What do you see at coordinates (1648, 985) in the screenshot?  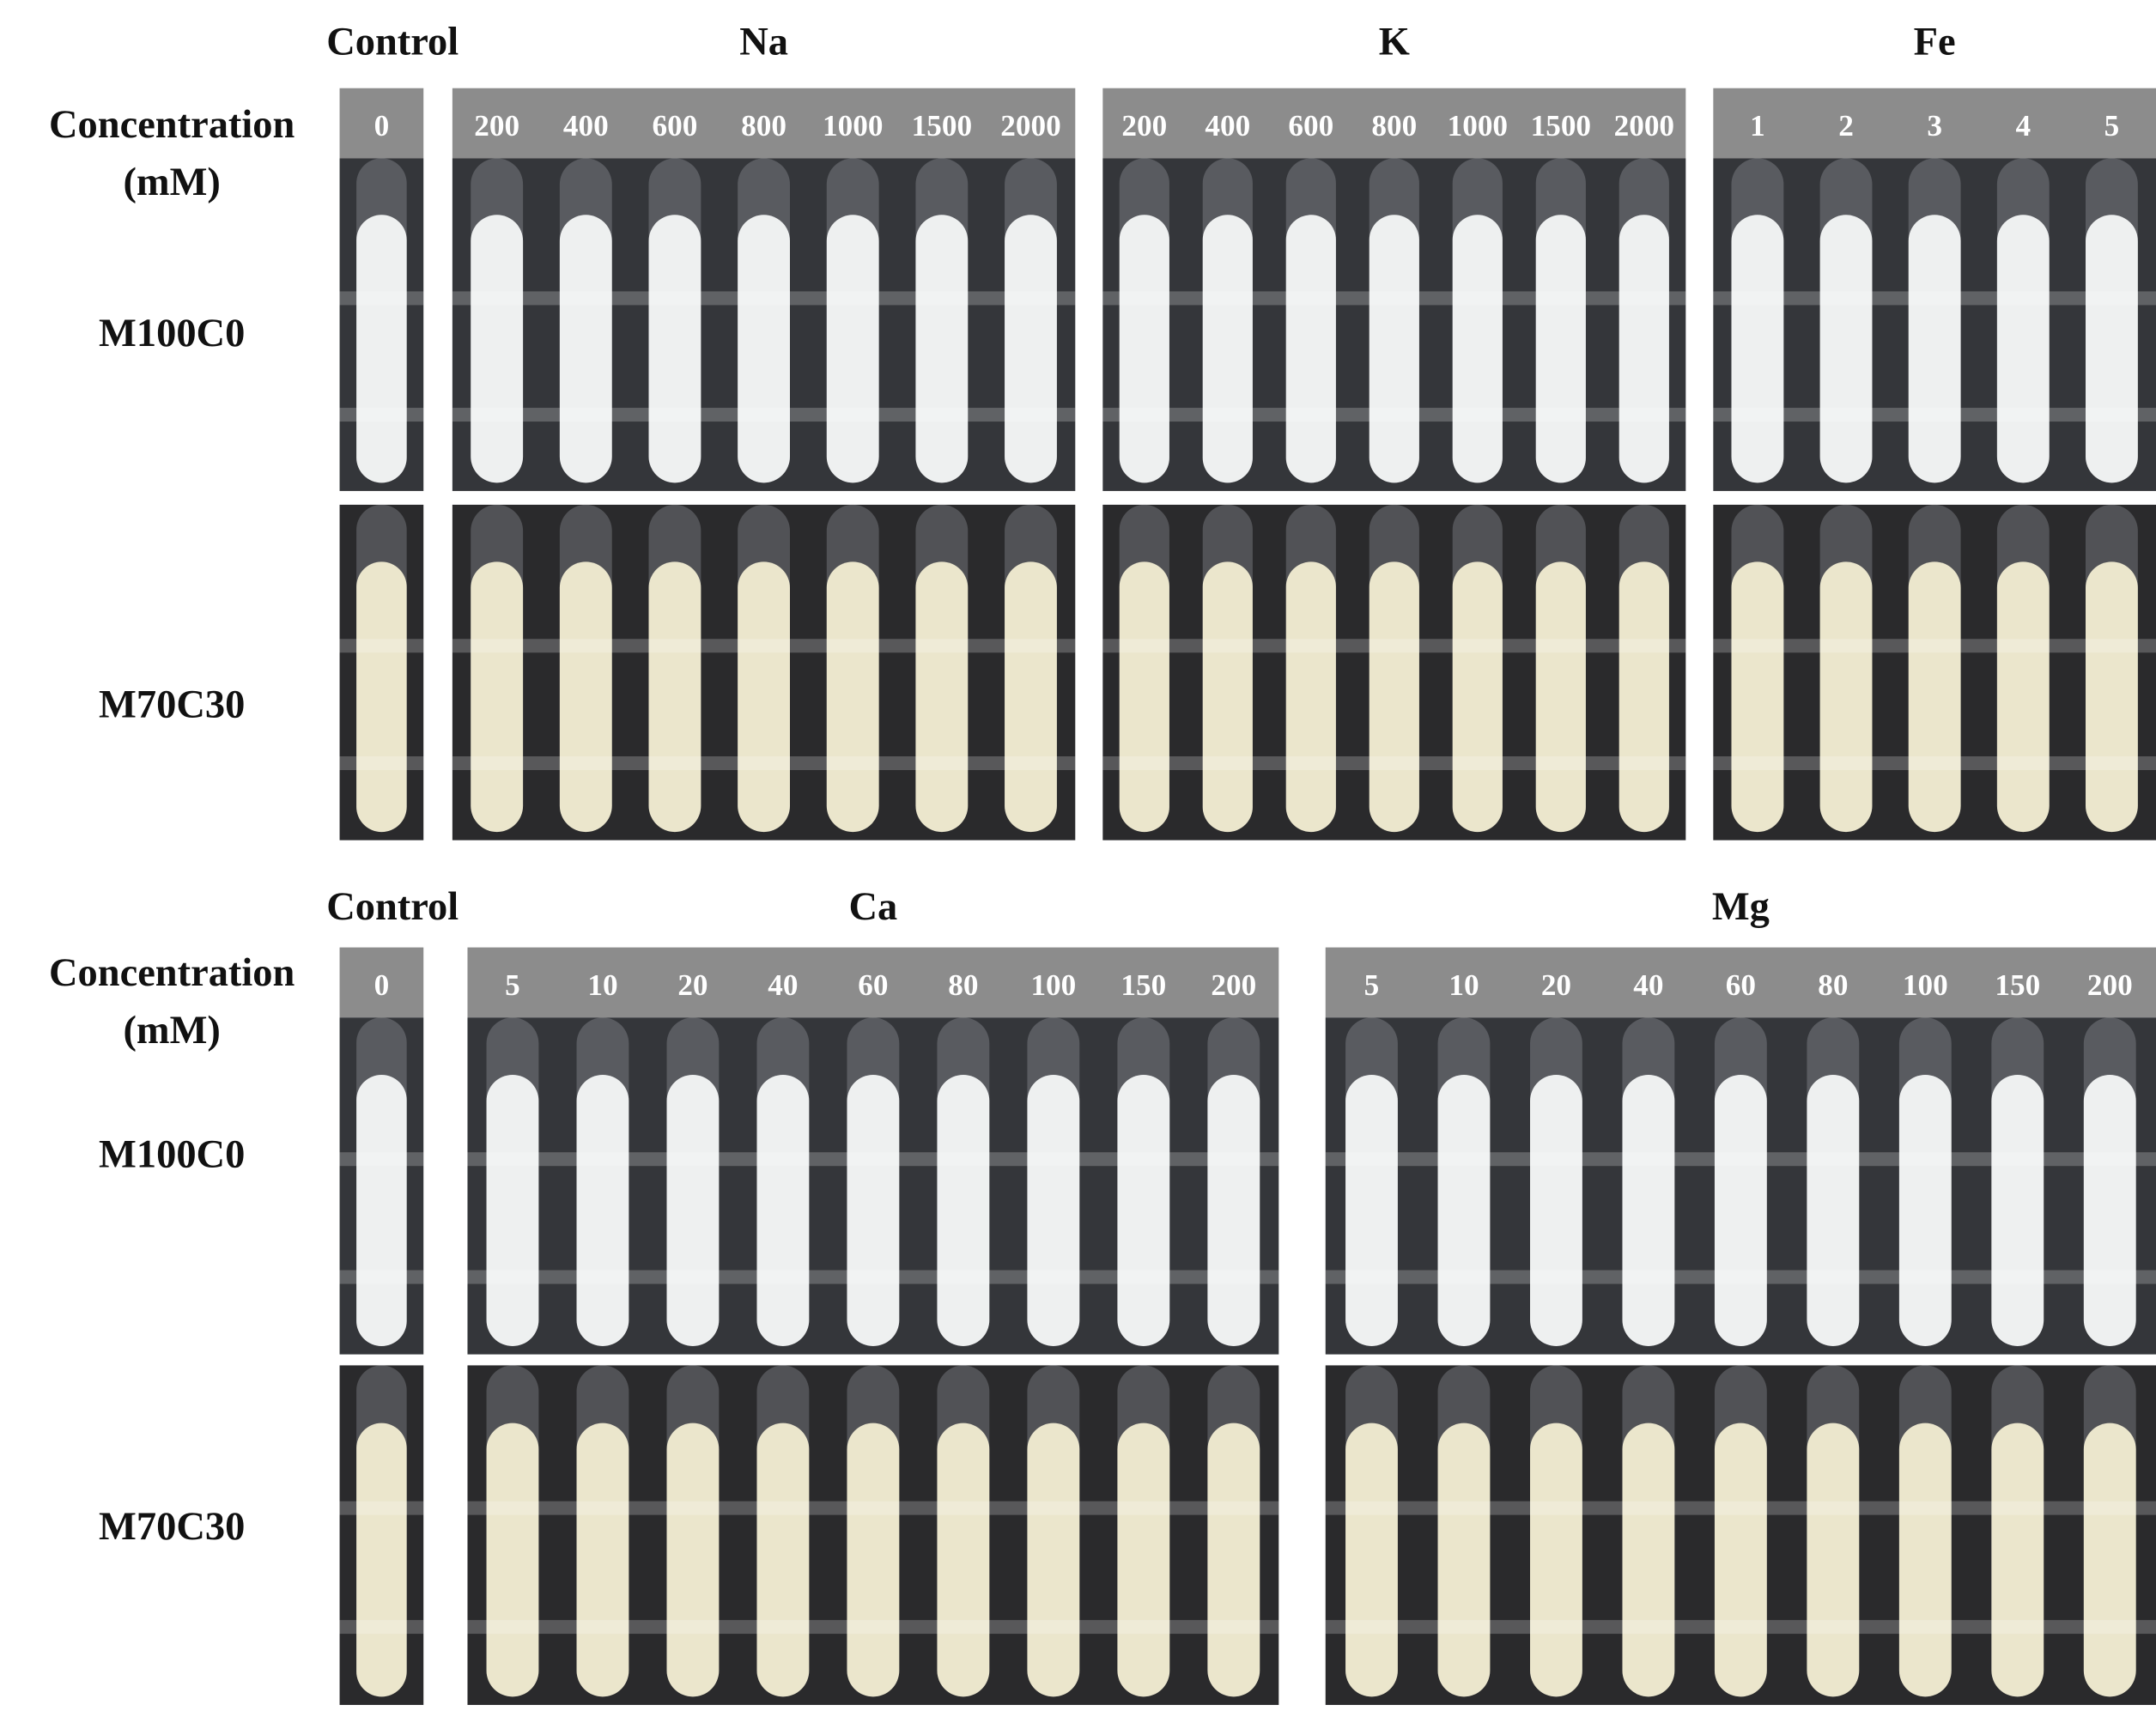 I see `concentration: 40` at bounding box center [1648, 985].